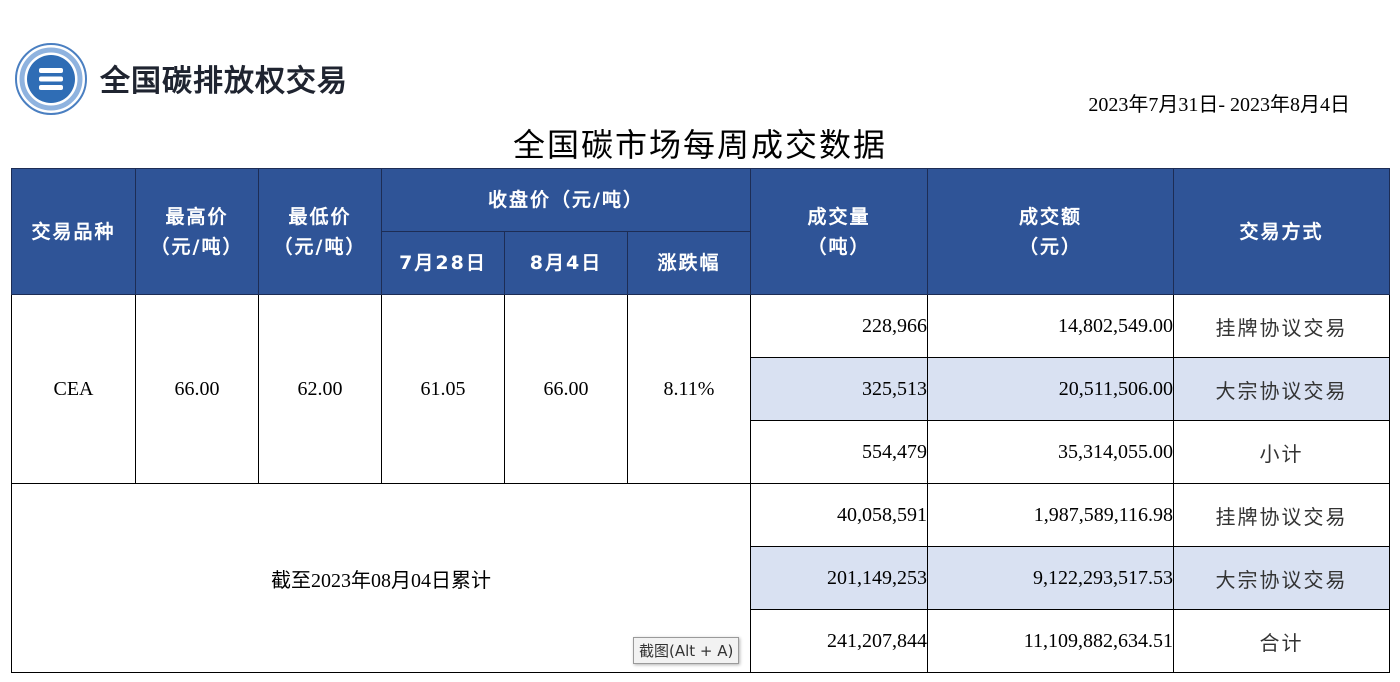 The width and height of the screenshot is (1400, 682). What do you see at coordinates (689, 389) in the screenshot?
I see `change-cell: 8.11%` at bounding box center [689, 389].